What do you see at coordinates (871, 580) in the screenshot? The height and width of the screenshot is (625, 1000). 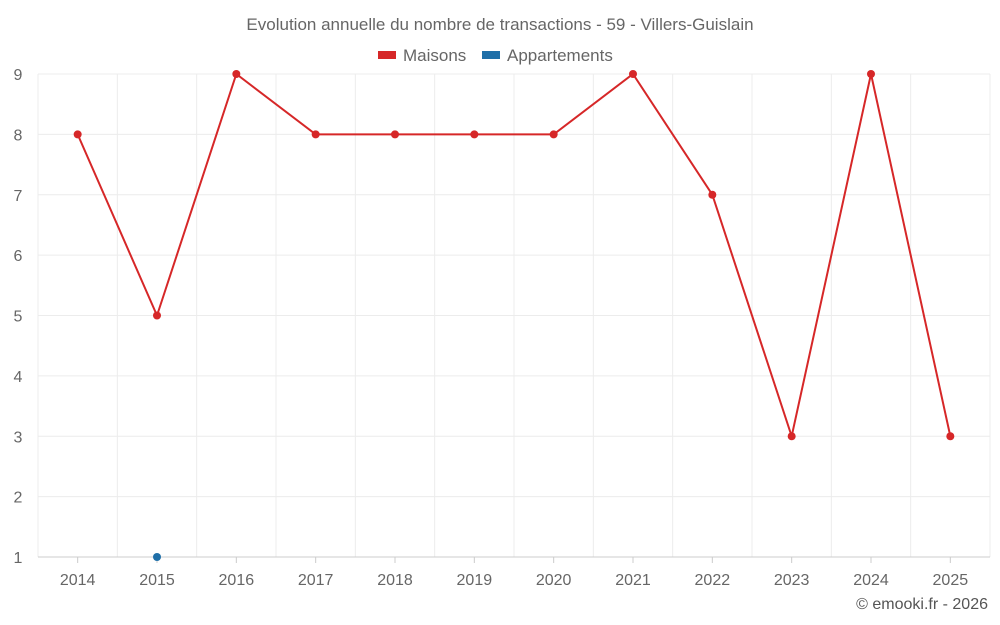 I see `x-tick-label: 2024` at bounding box center [871, 580].